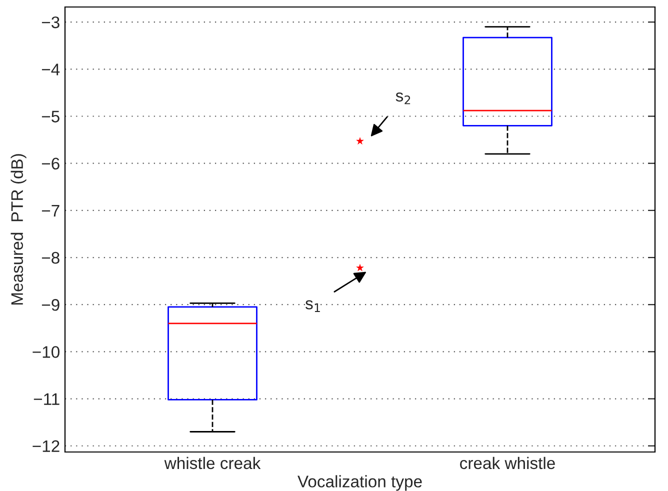 The height and width of the screenshot is (491, 668). I want to click on x-tick-label: creak whistle, so click(507, 463).